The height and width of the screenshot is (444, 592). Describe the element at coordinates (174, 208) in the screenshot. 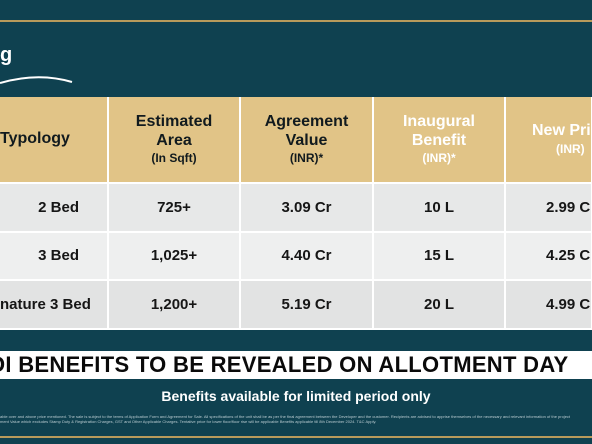

I see `cell-area: 725+` at that location.